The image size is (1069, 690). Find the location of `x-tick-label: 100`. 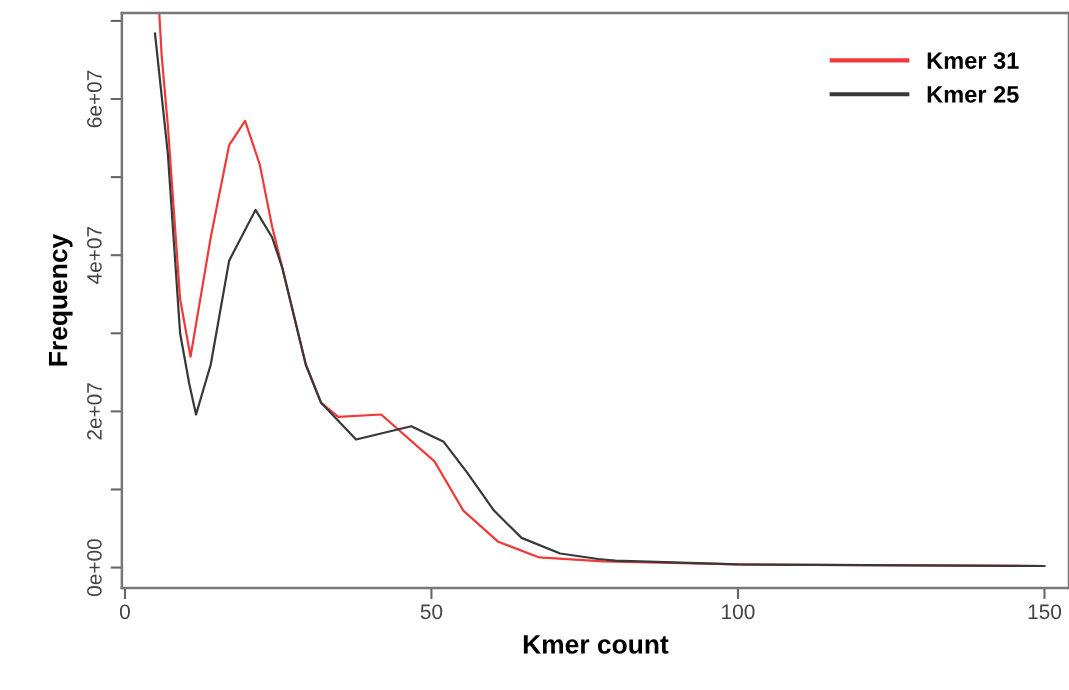

x-tick-label: 100 is located at coordinates (738, 612).